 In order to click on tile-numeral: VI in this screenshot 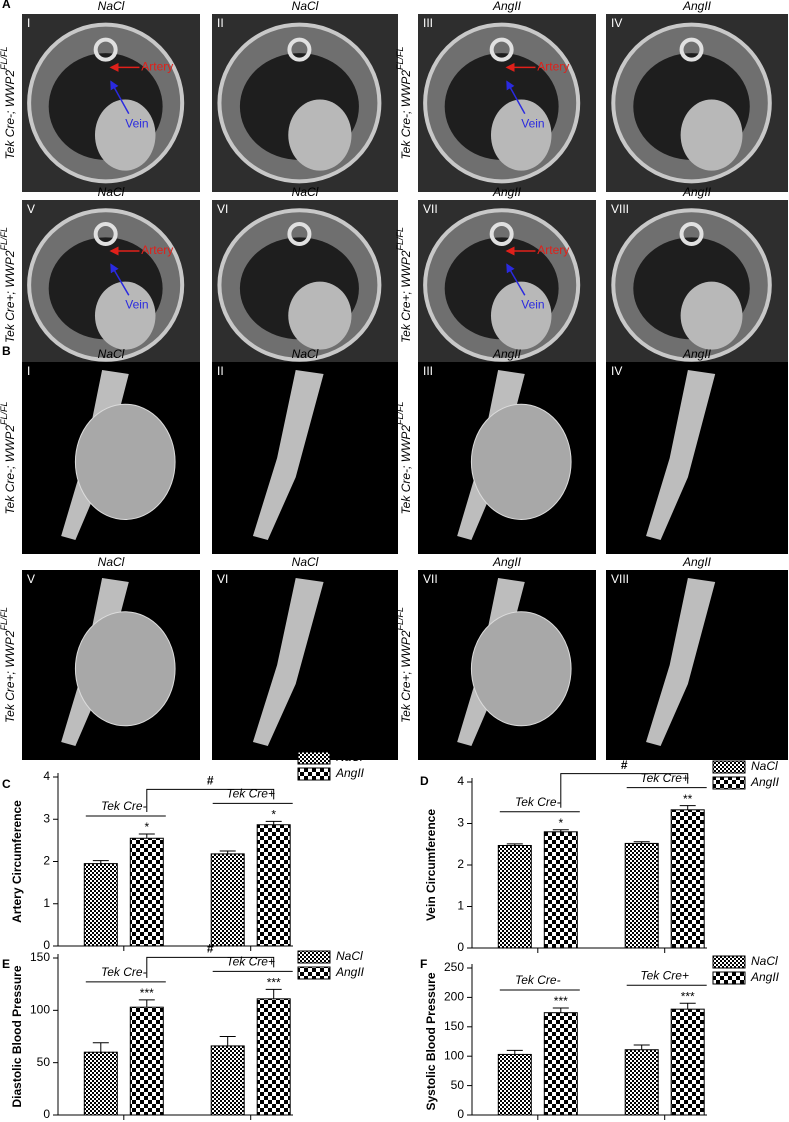, I will do `click(222, 209)`.